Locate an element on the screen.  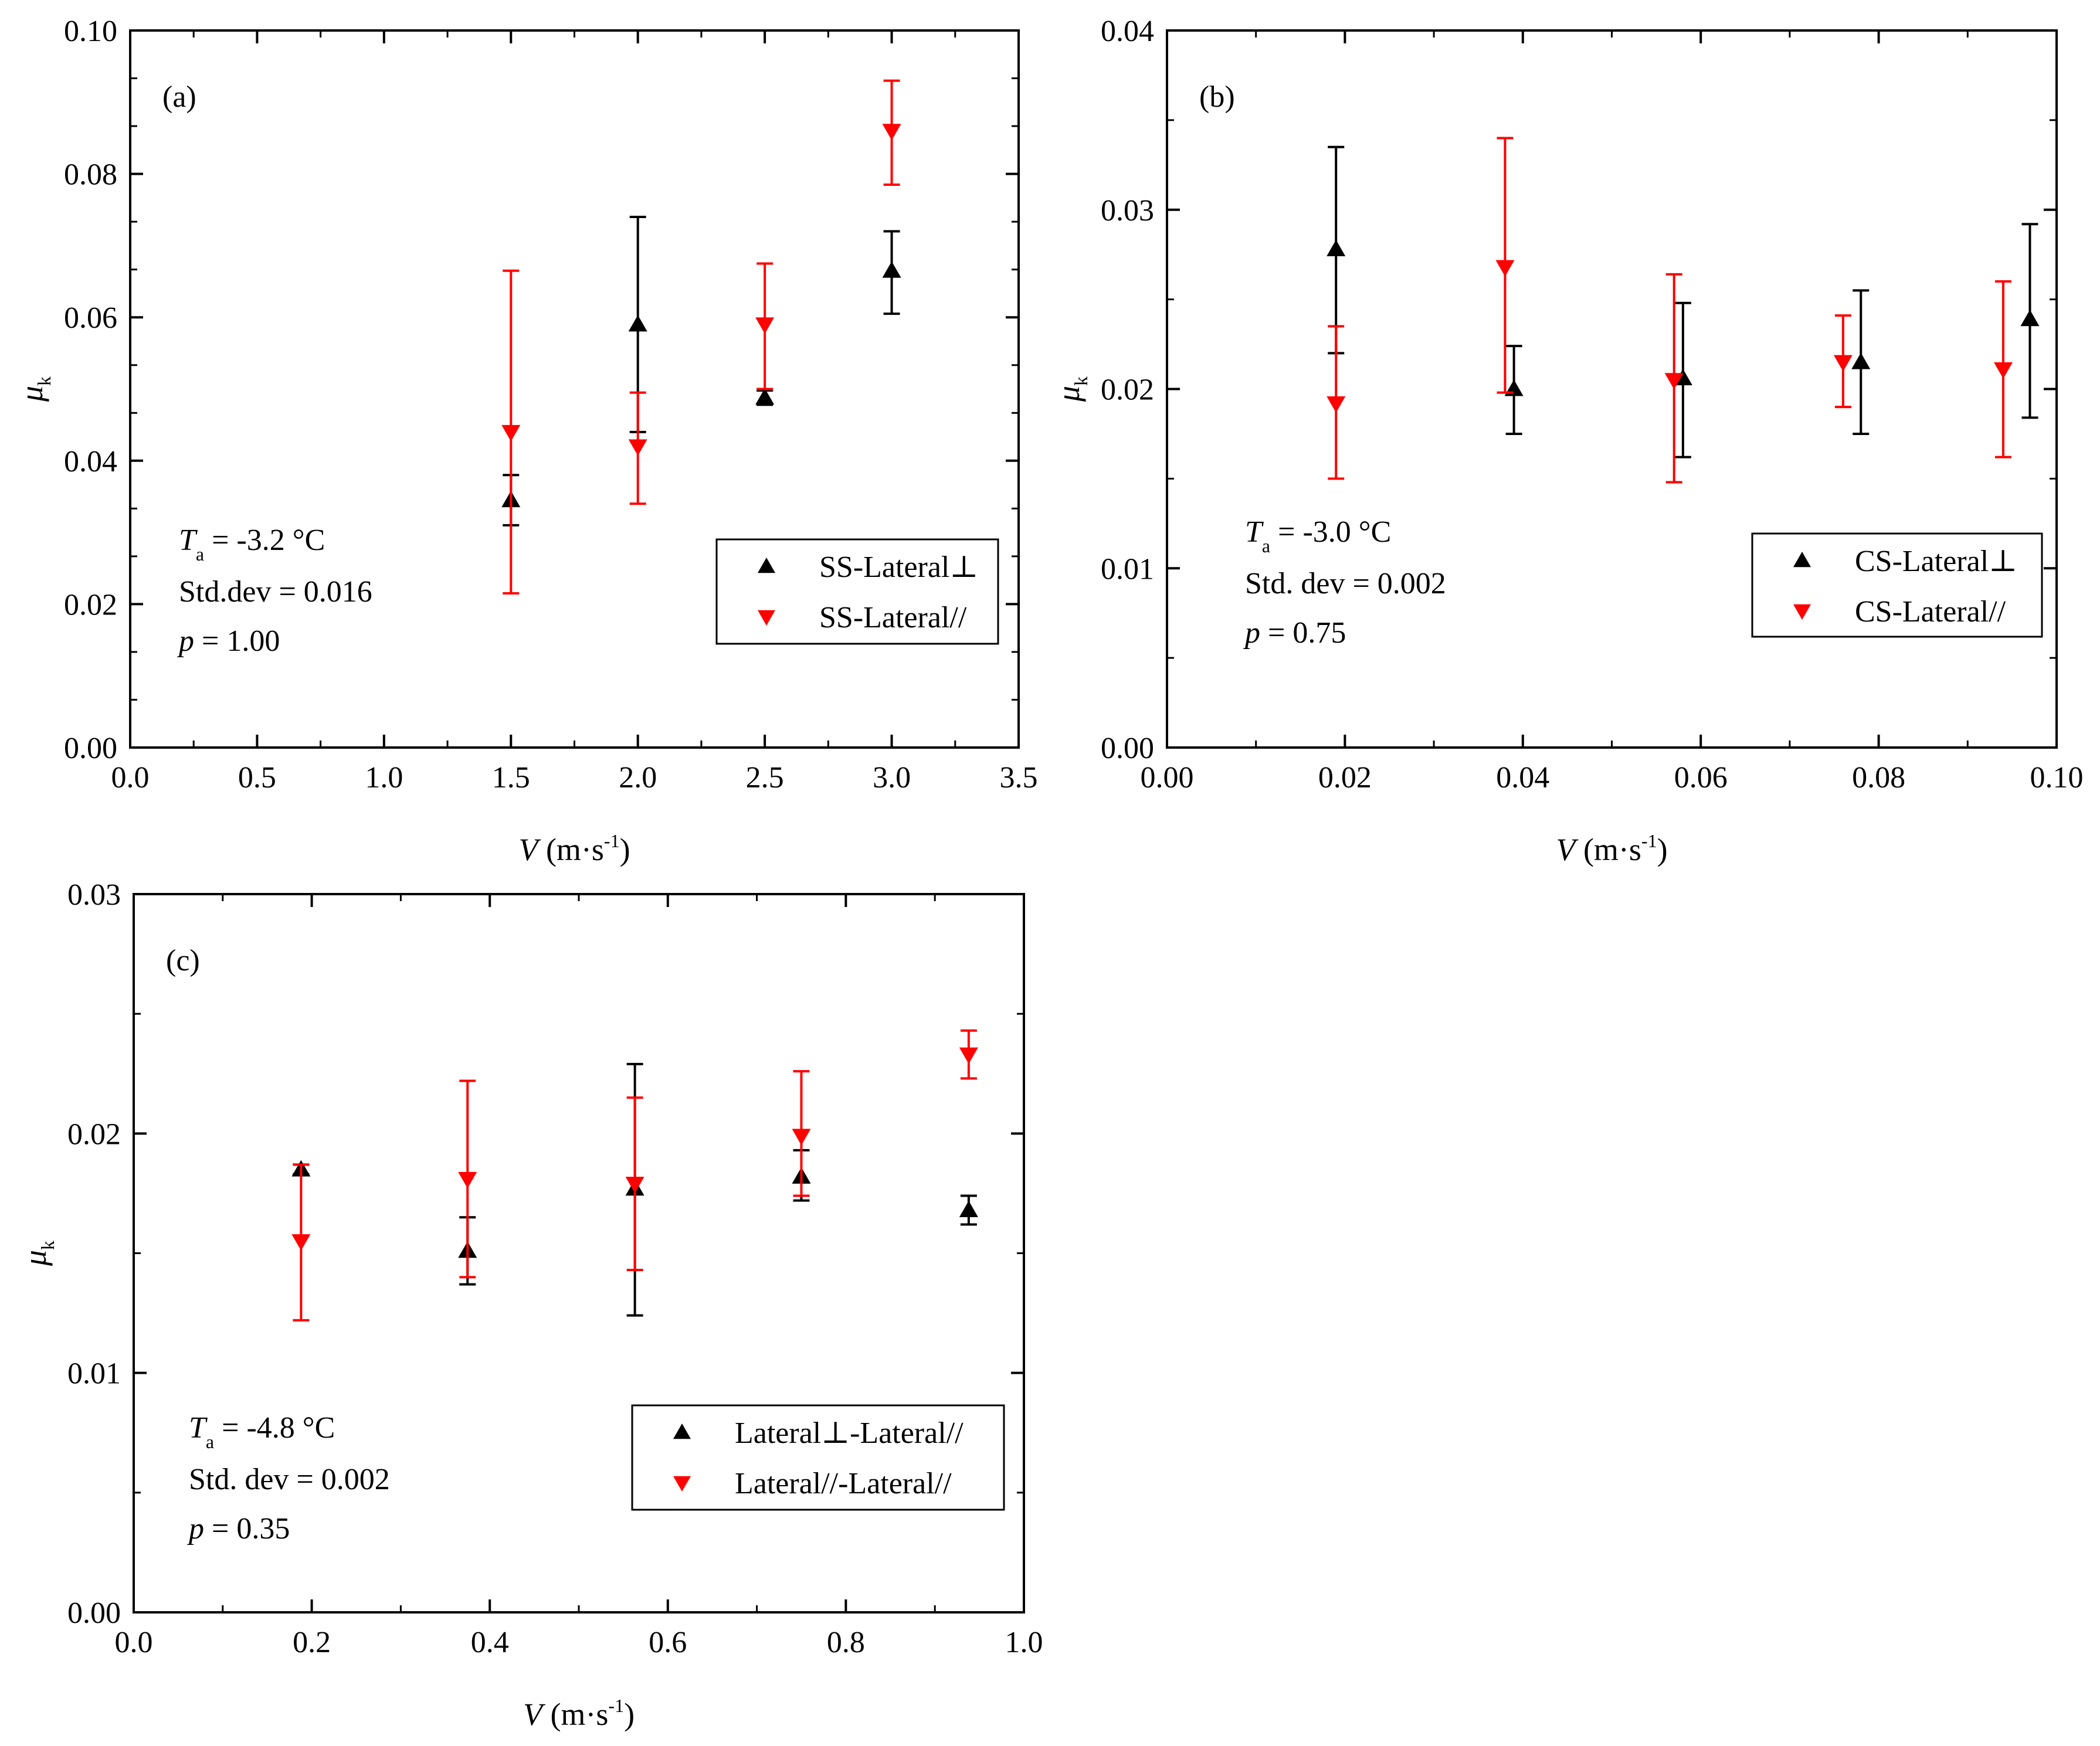
panel-b-ta-value: = -3.0 °C is located at coordinates (1330, 532).